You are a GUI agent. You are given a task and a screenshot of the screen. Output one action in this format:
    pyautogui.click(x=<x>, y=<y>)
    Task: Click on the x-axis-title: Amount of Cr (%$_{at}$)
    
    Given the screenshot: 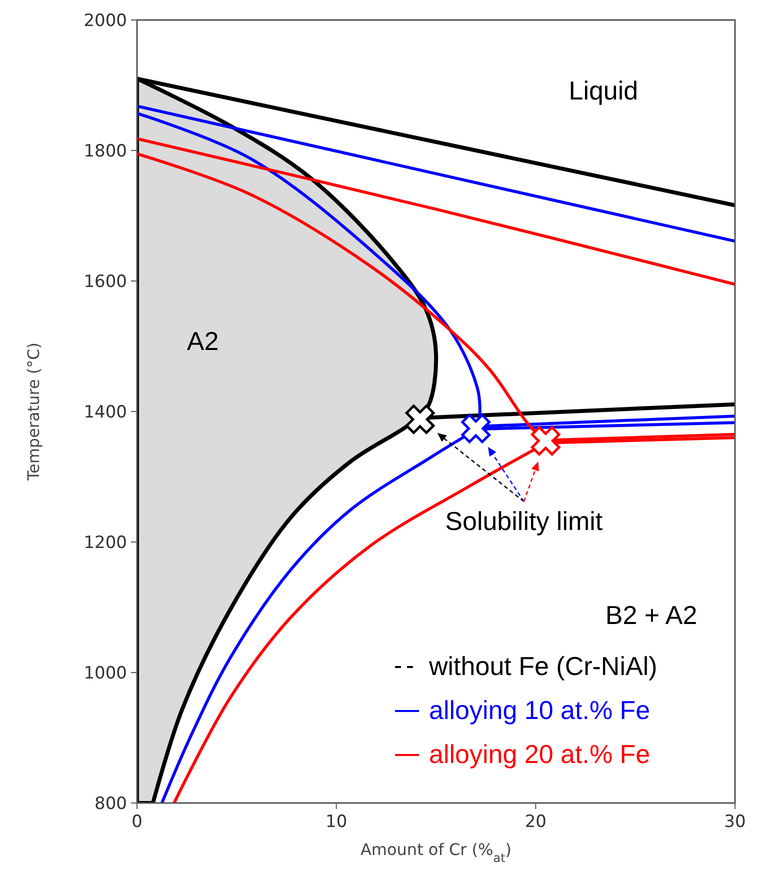 What is the action you would take?
    pyautogui.click(x=436, y=852)
    